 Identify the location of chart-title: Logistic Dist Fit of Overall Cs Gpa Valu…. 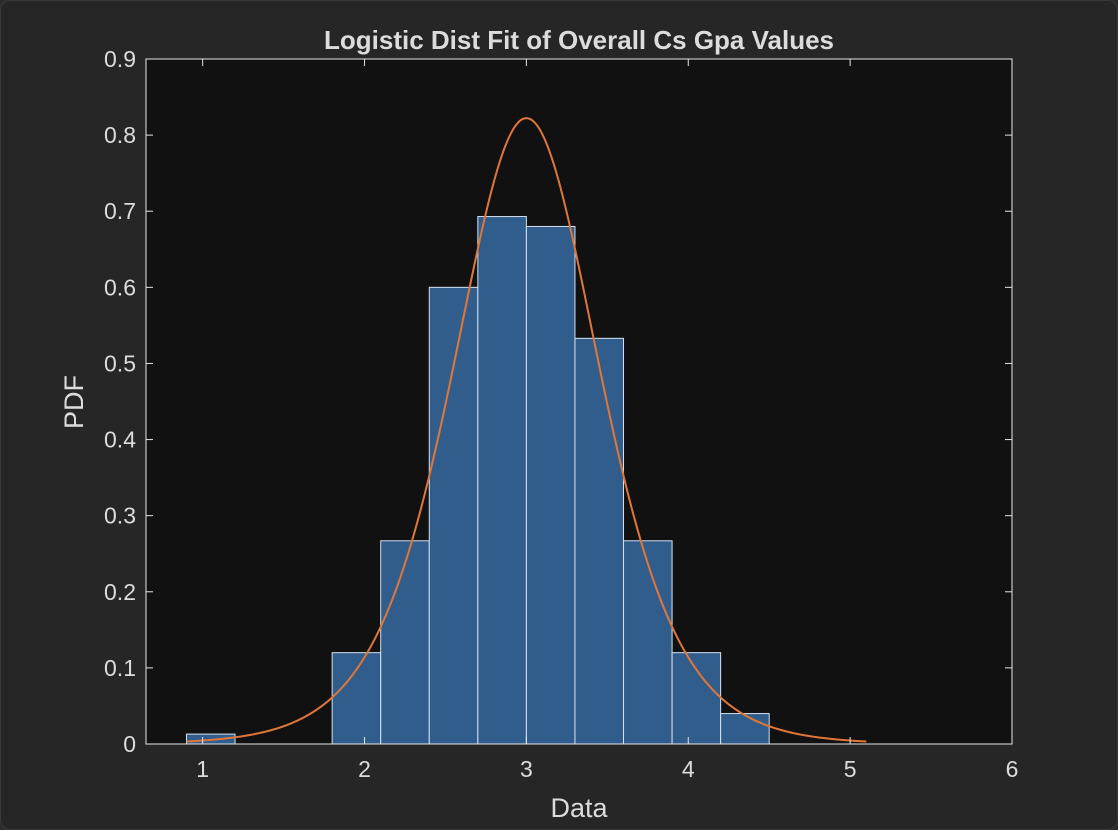
(579, 40).